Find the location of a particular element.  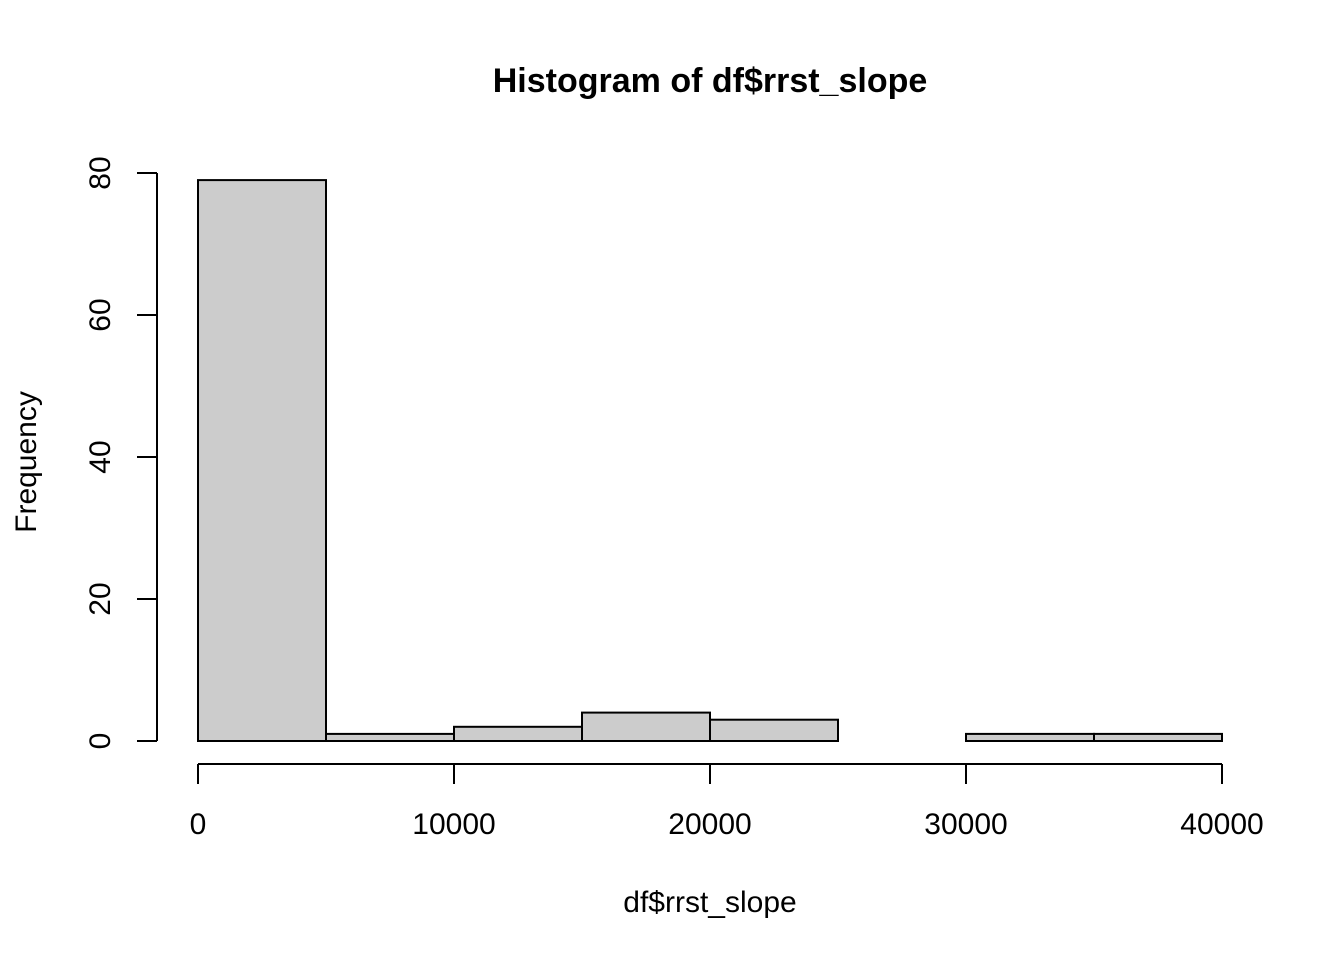

y-tick-label-0: 0 is located at coordinates (100, 741).